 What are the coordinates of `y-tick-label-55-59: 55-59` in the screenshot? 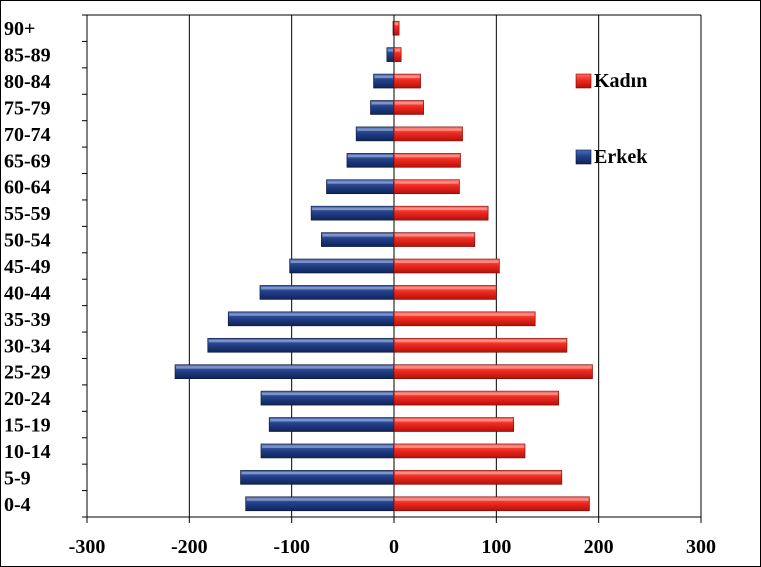 It's located at (27, 214).